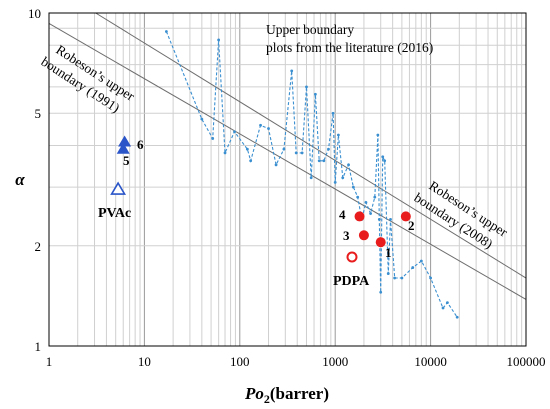  I want to click on y-tick-label: 2, so click(38, 246).